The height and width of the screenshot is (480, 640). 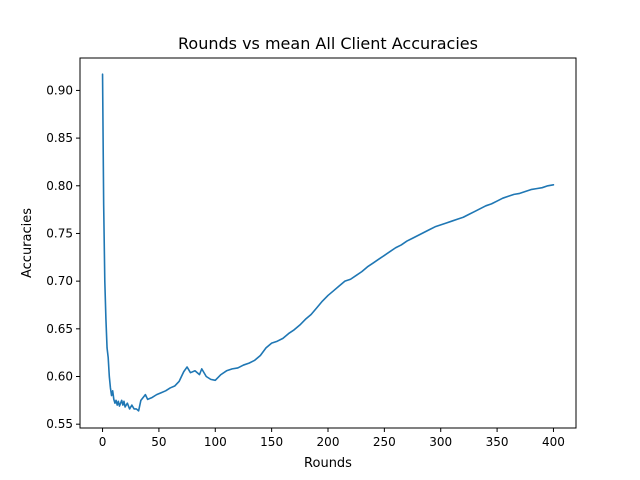 What do you see at coordinates (59, 186) in the screenshot?
I see `y-tick-label: 0.80` at bounding box center [59, 186].